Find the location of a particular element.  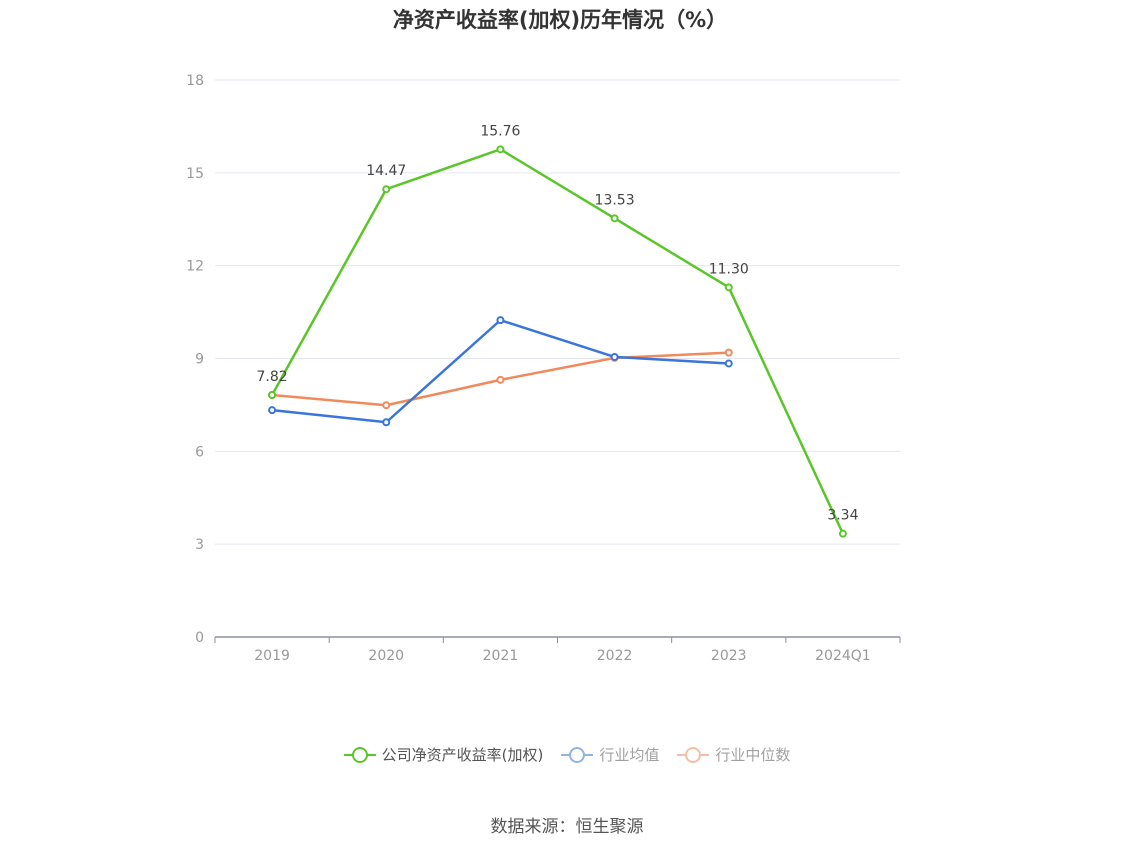

y-tick-label: 15 is located at coordinates (195, 174).